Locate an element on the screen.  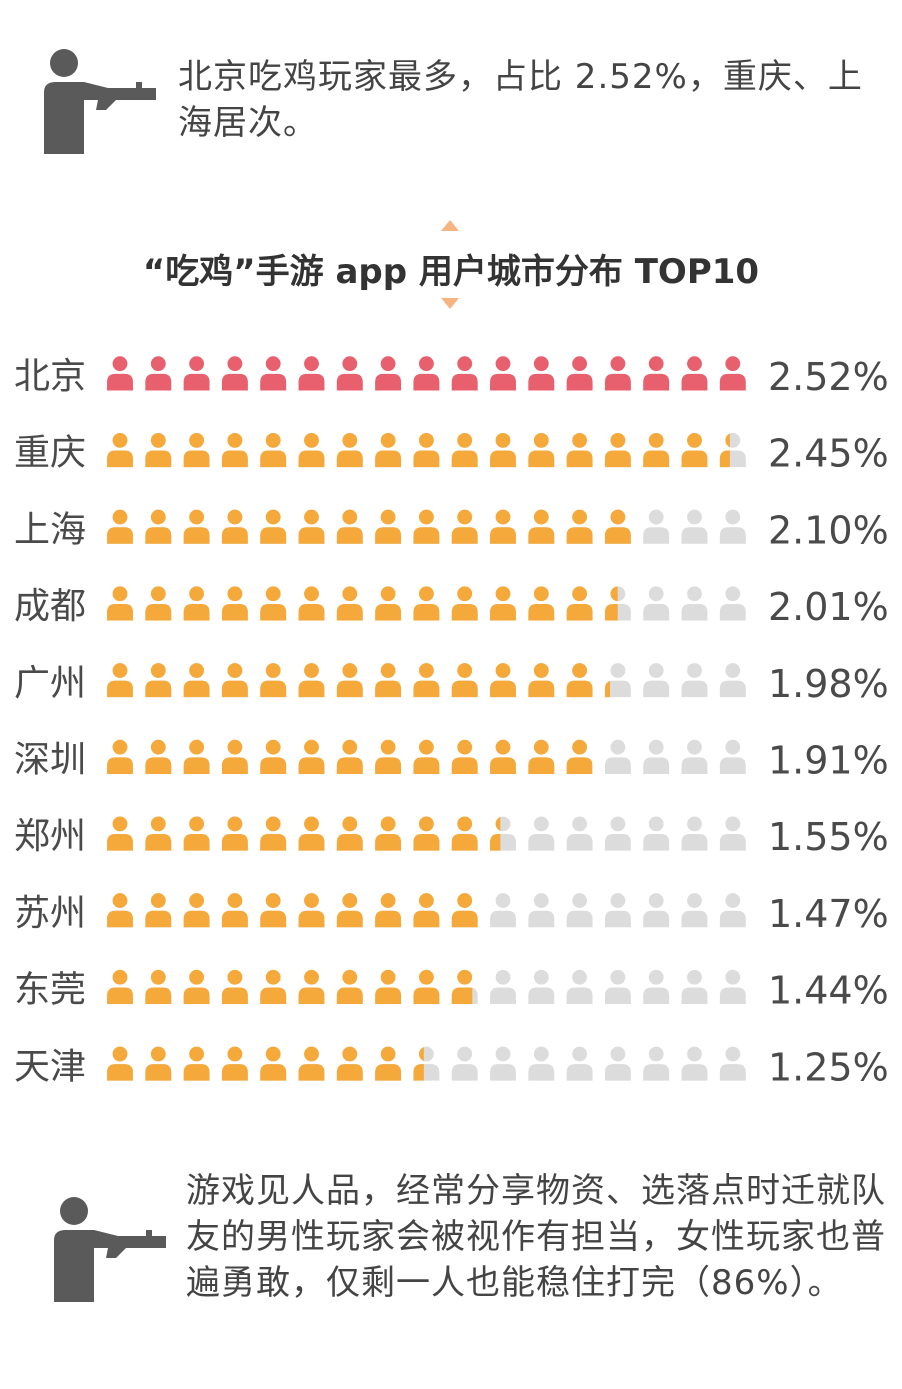
value-label: 1.44% is located at coordinates (828, 991).